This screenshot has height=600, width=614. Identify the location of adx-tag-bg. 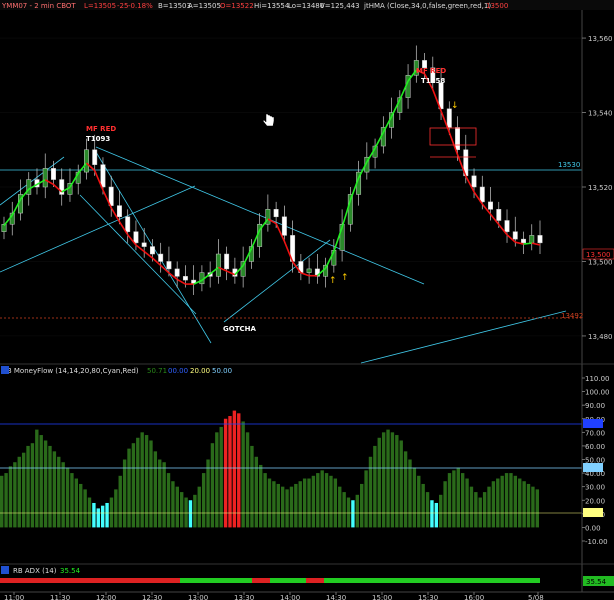
(598, 581).